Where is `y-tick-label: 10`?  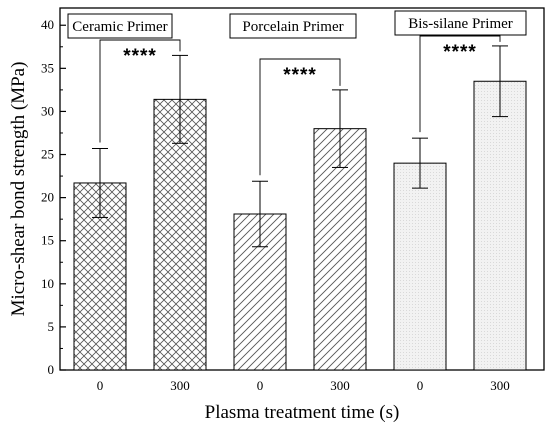 y-tick-label: 10 is located at coordinates (47, 283).